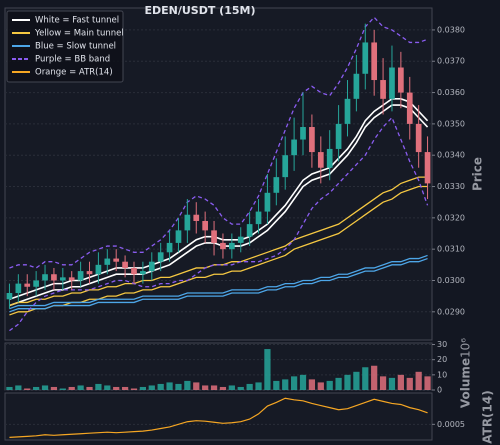 The image size is (500, 445). I want to click on legend-label: Blue = Slow tunnel, so click(75, 47).